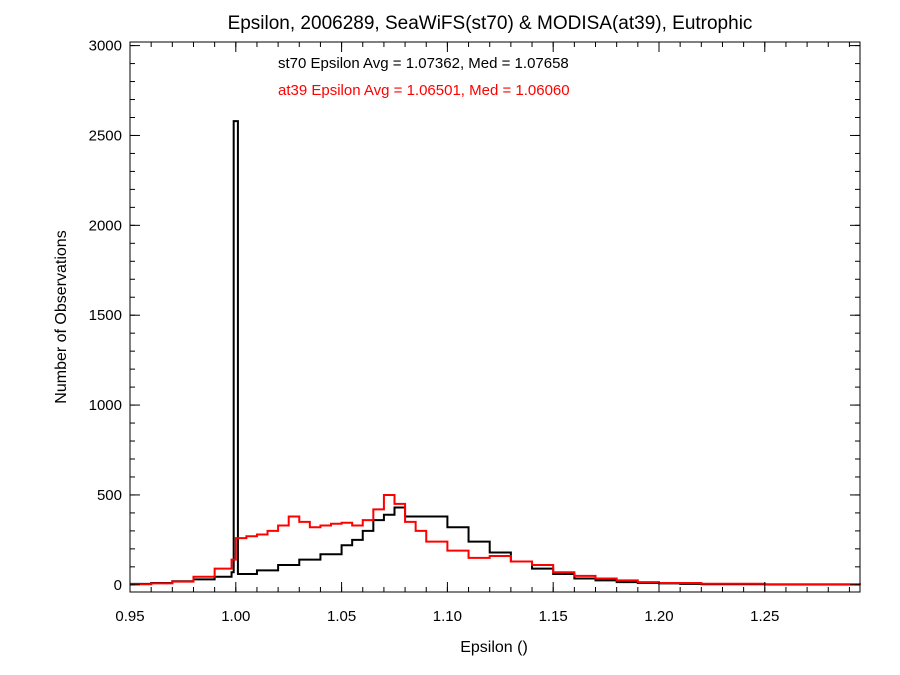 The width and height of the screenshot is (900, 675). What do you see at coordinates (341, 616) in the screenshot?
I see `x-tick-label: 1.05` at bounding box center [341, 616].